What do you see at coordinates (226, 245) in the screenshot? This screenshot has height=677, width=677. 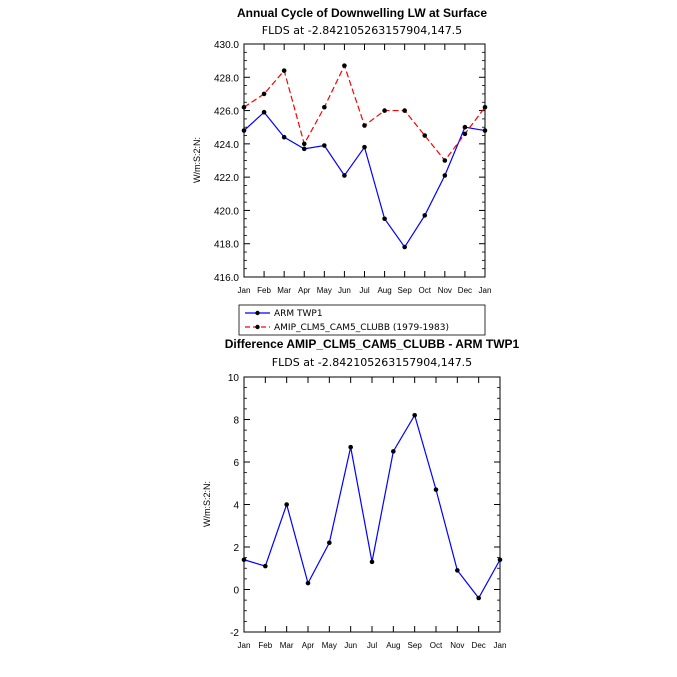 I see `y-tick-label: 418.0` at bounding box center [226, 245].